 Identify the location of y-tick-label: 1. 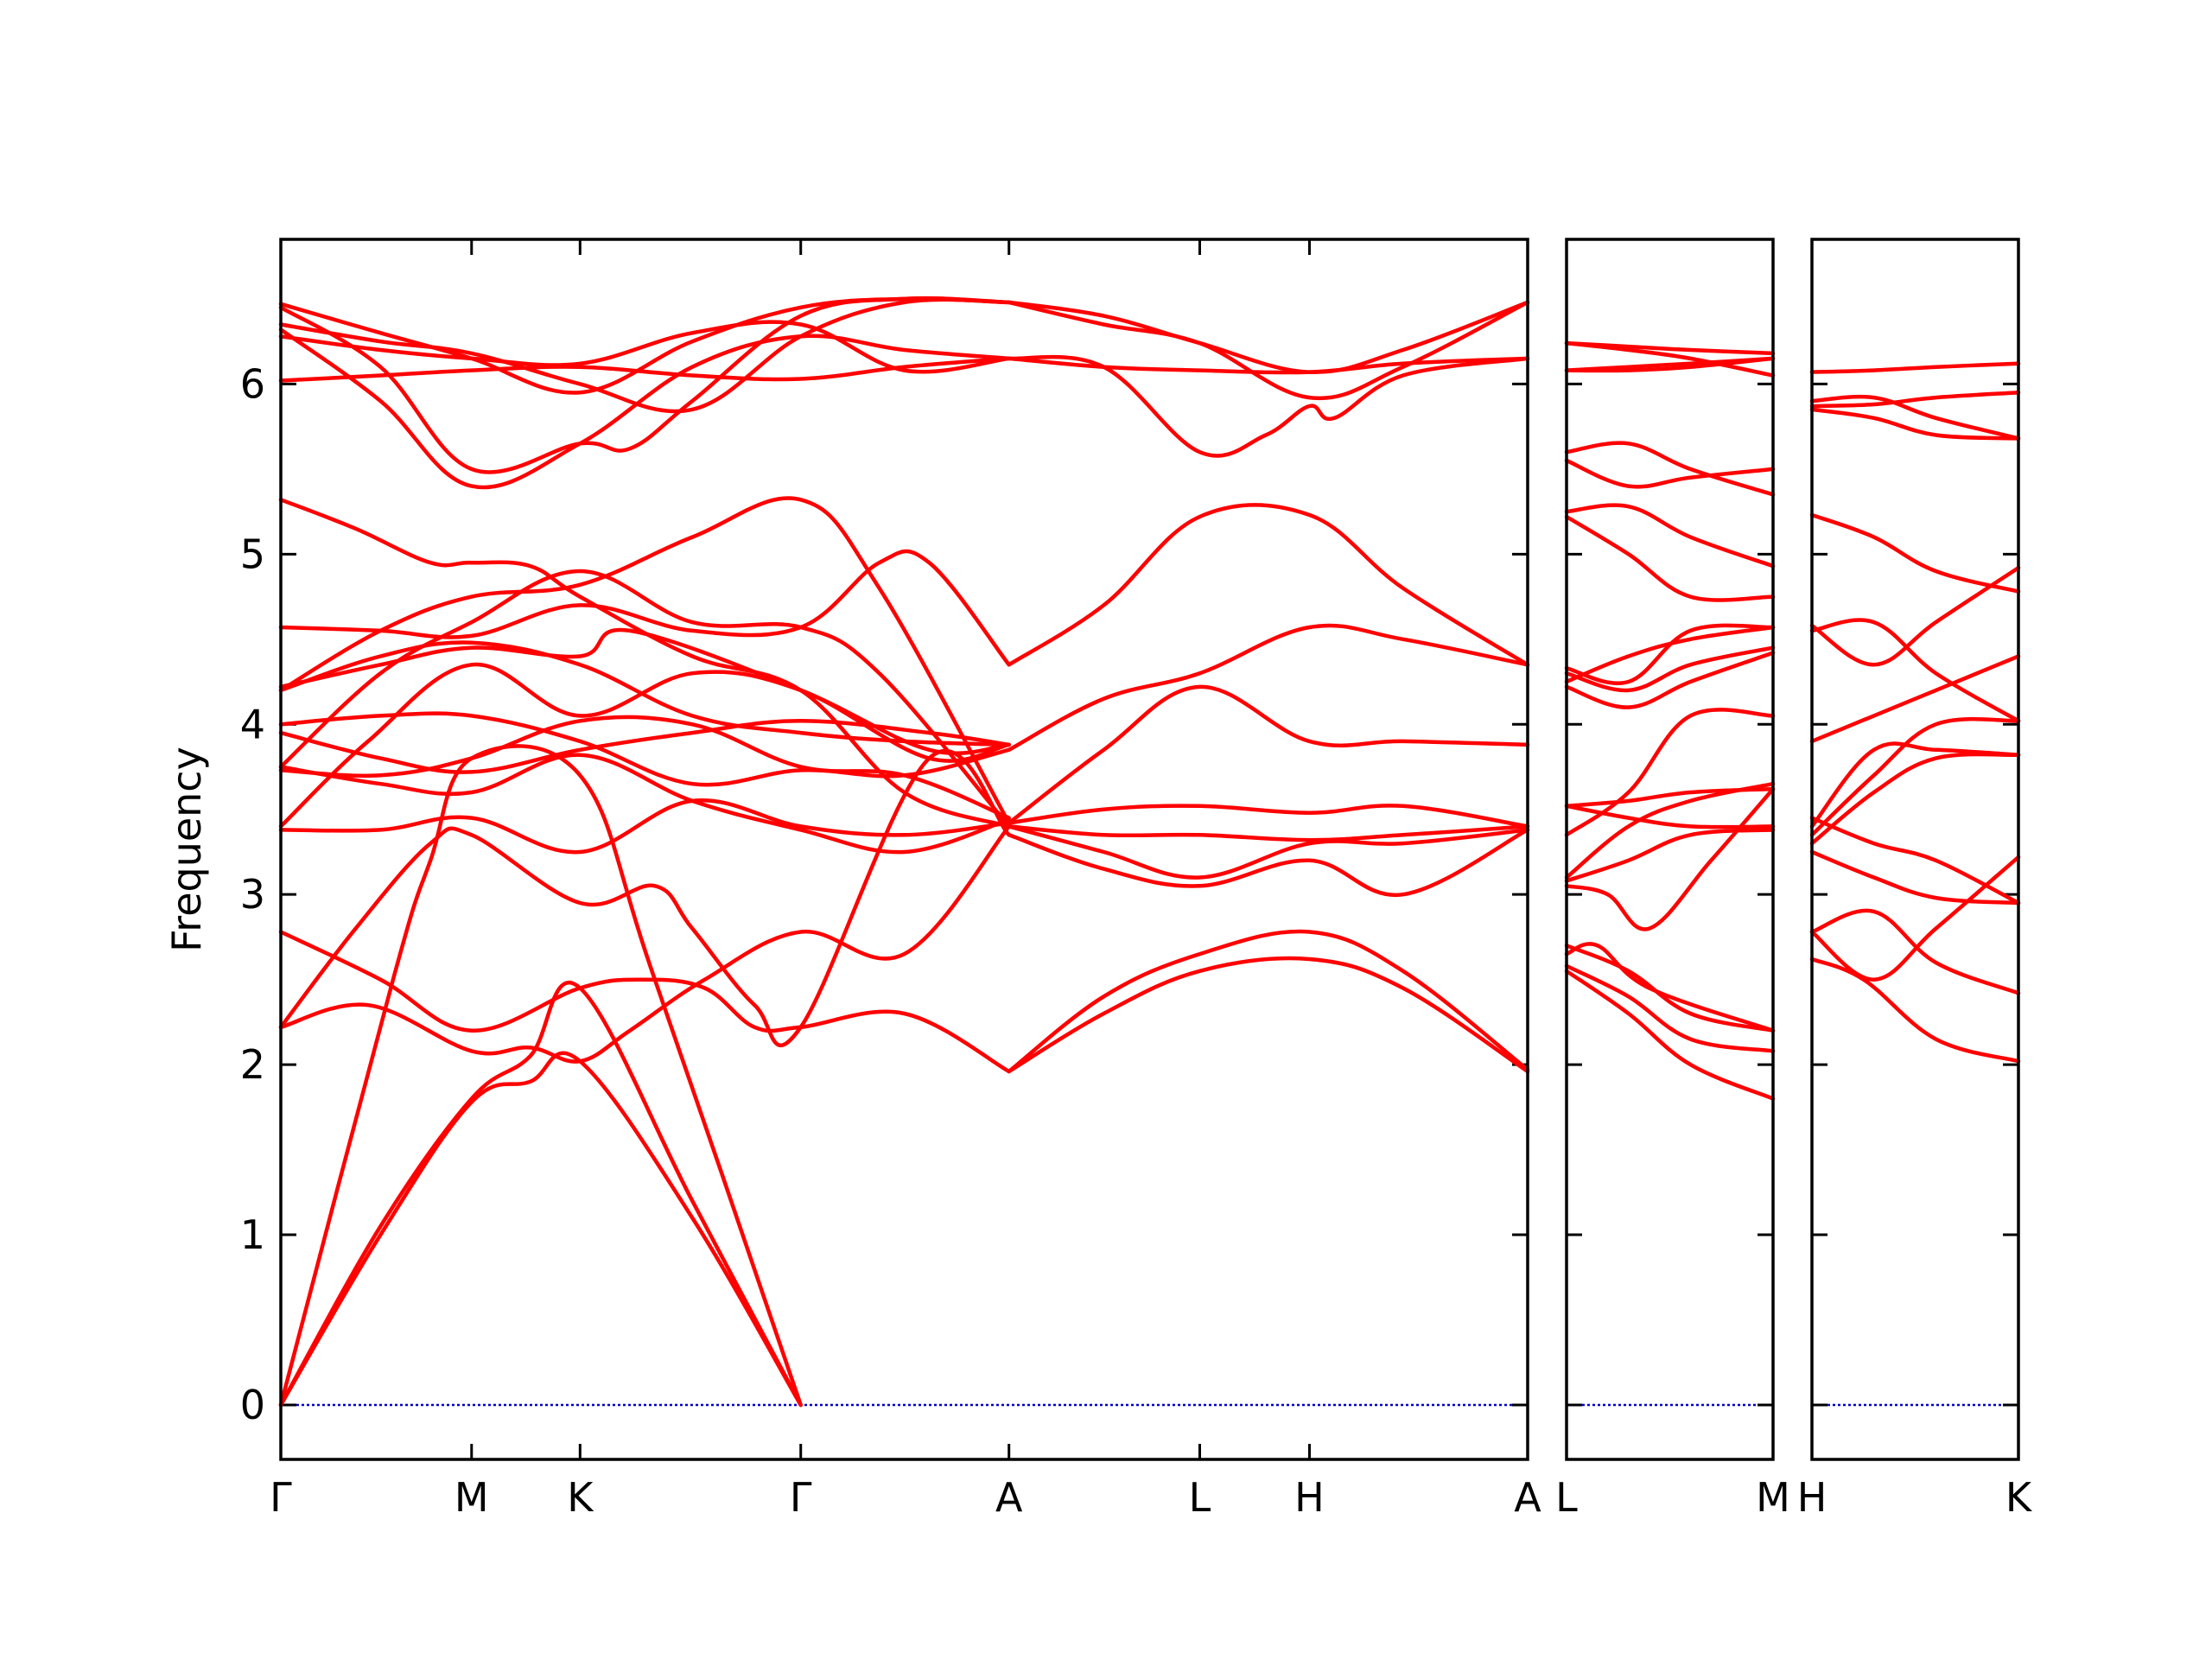
(252, 1234).